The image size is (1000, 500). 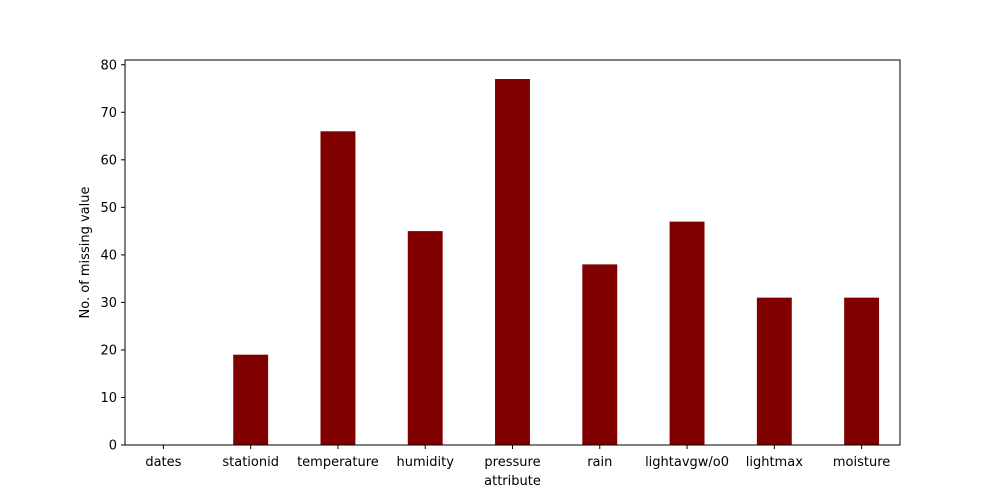 What do you see at coordinates (108, 303) in the screenshot?
I see `y-tick-label: 30` at bounding box center [108, 303].